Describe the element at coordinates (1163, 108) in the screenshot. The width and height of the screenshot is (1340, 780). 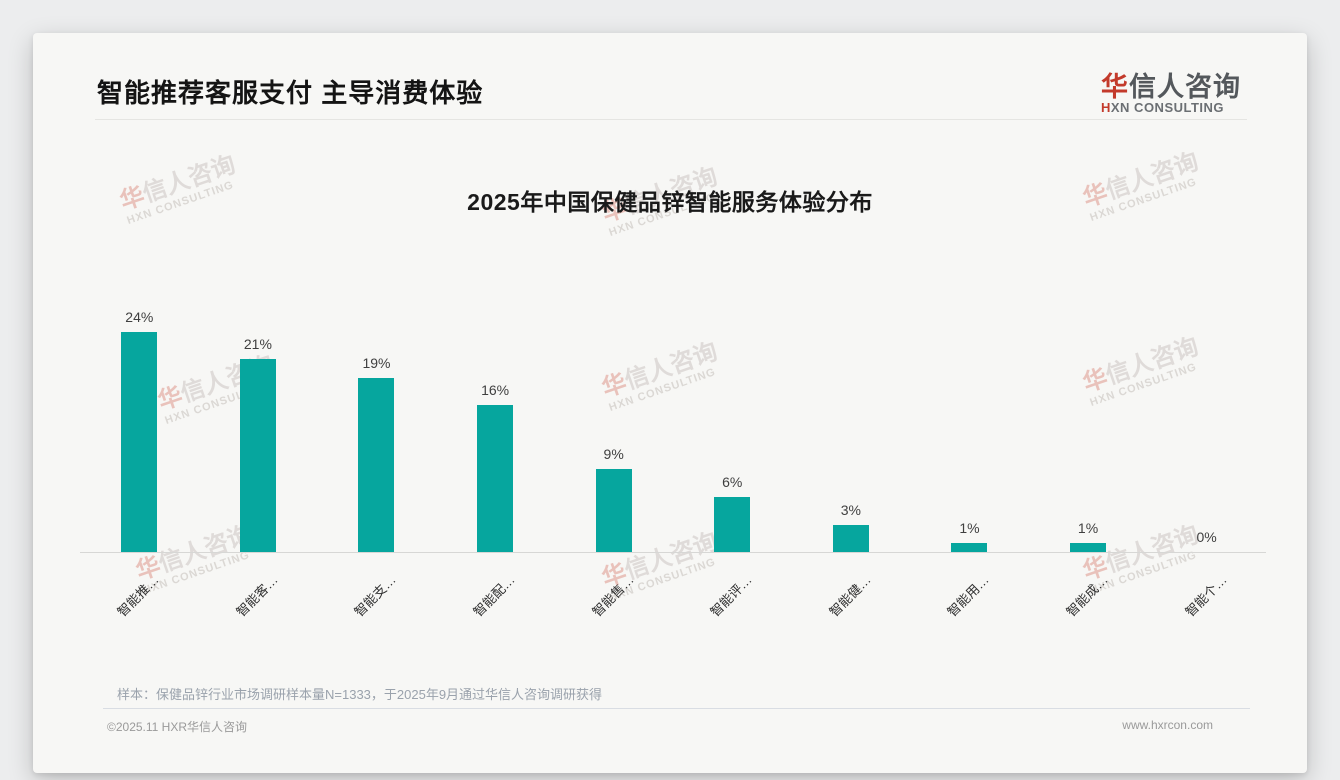
I see `logo-english-name: HXN CONSULTING` at that location.